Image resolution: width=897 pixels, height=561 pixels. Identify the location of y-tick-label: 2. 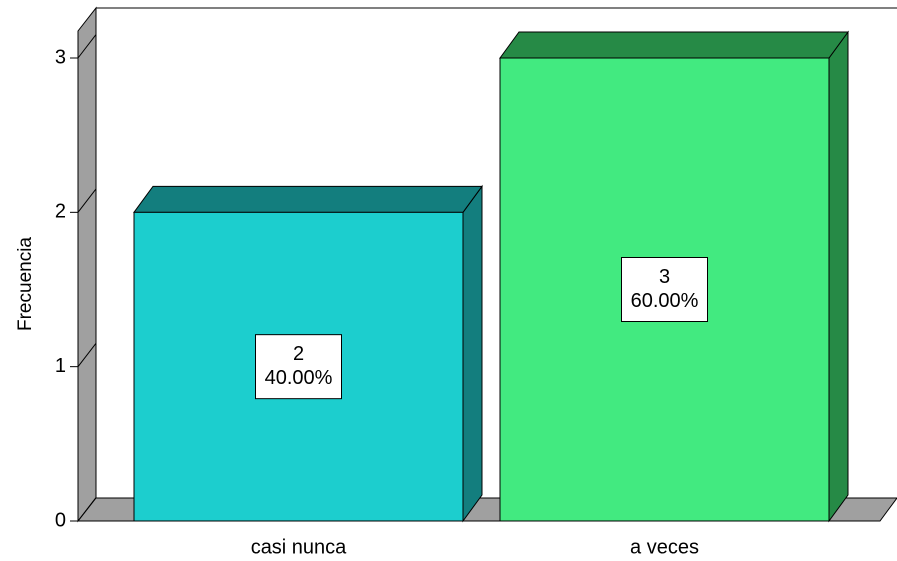
(60, 212).